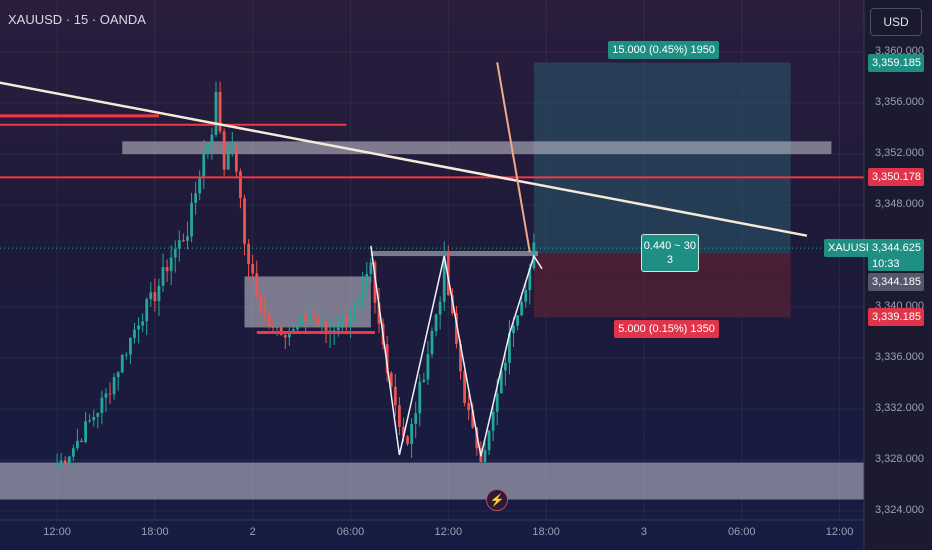 This screenshot has width=932, height=550. I want to click on symbol-title: XAUUSD · 15 · OANDA, so click(77, 19).